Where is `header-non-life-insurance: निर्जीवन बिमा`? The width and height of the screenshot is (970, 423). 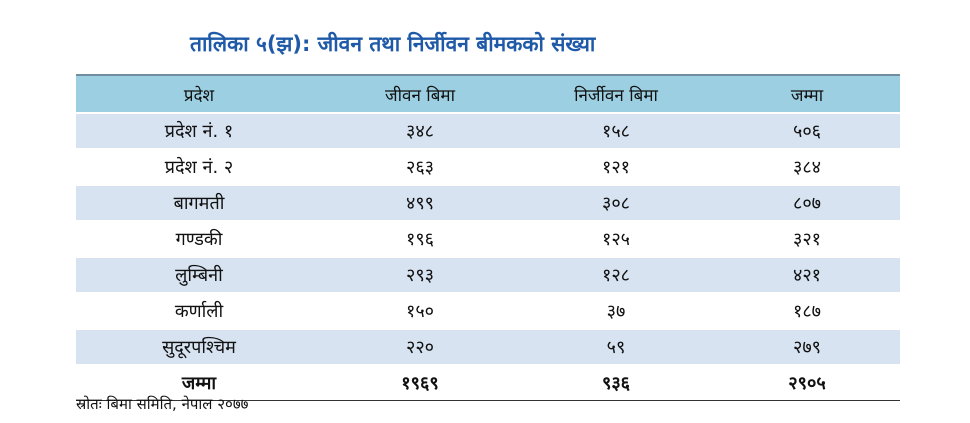 header-non-life-insurance: निर्जीवन बिमा is located at coordinates (616, 95).